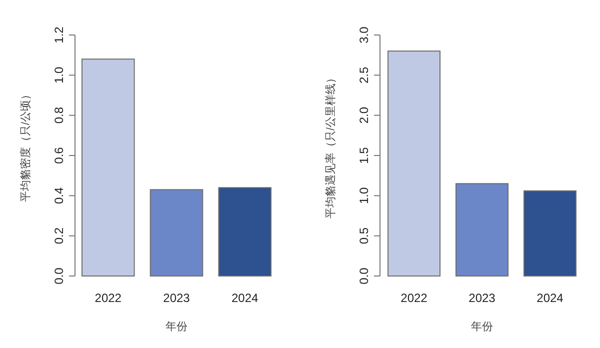 Image resolution: width=600 pixels, height=348 pixels. I want to click on y-tick-label: 1.2, so click(59, 35).